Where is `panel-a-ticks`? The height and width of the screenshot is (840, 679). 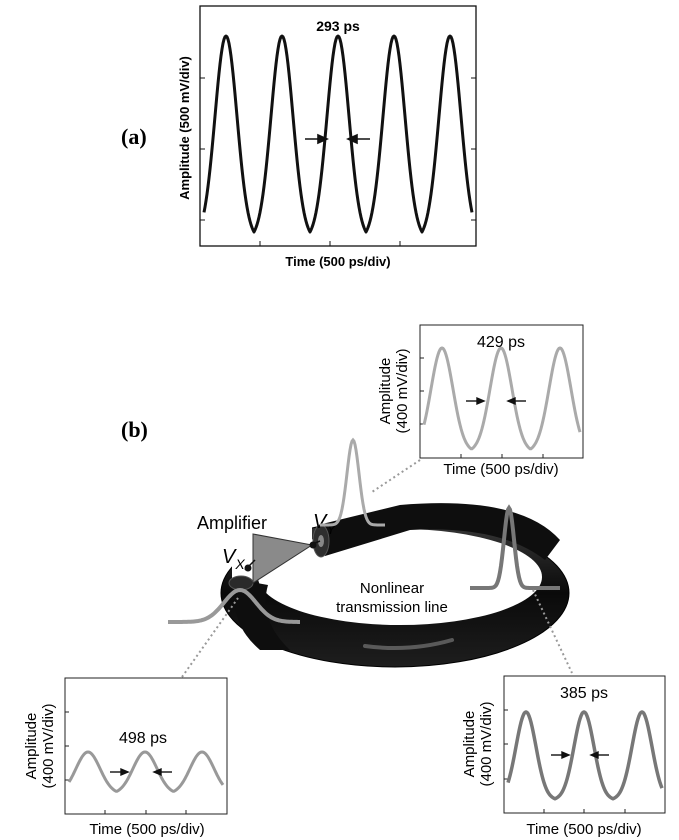
panel-a-ticks is located at coordinates (338, 161).